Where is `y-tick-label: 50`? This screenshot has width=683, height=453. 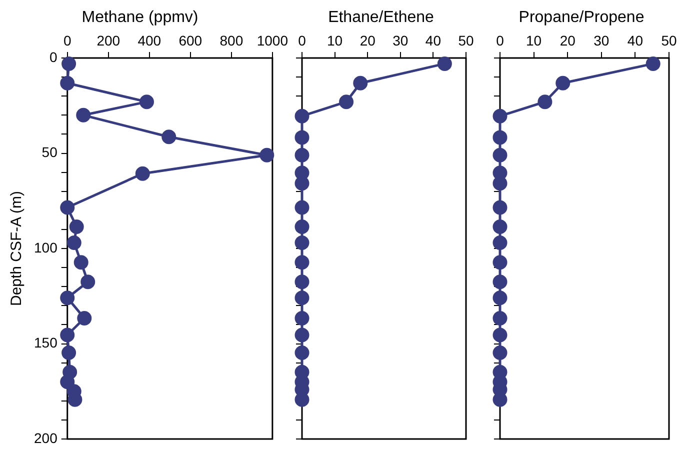
y-tick-label: 50 is located at coordinates (50, 152).